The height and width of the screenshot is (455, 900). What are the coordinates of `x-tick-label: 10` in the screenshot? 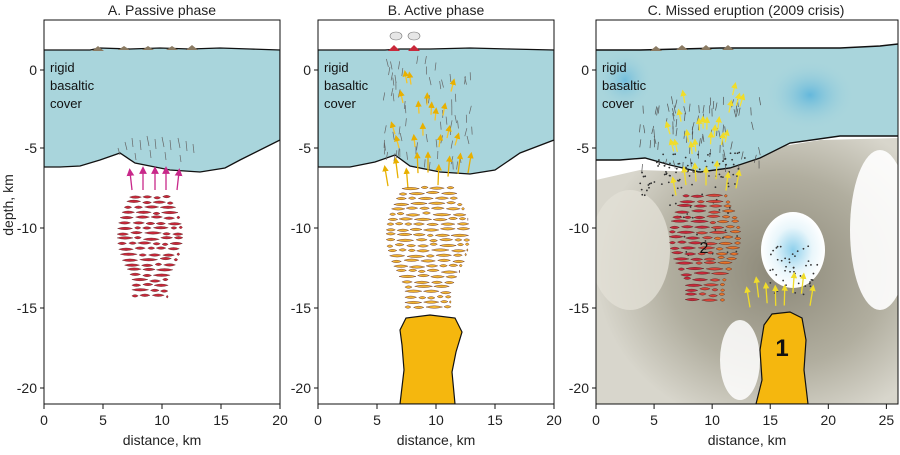 It's located at (436, 420).